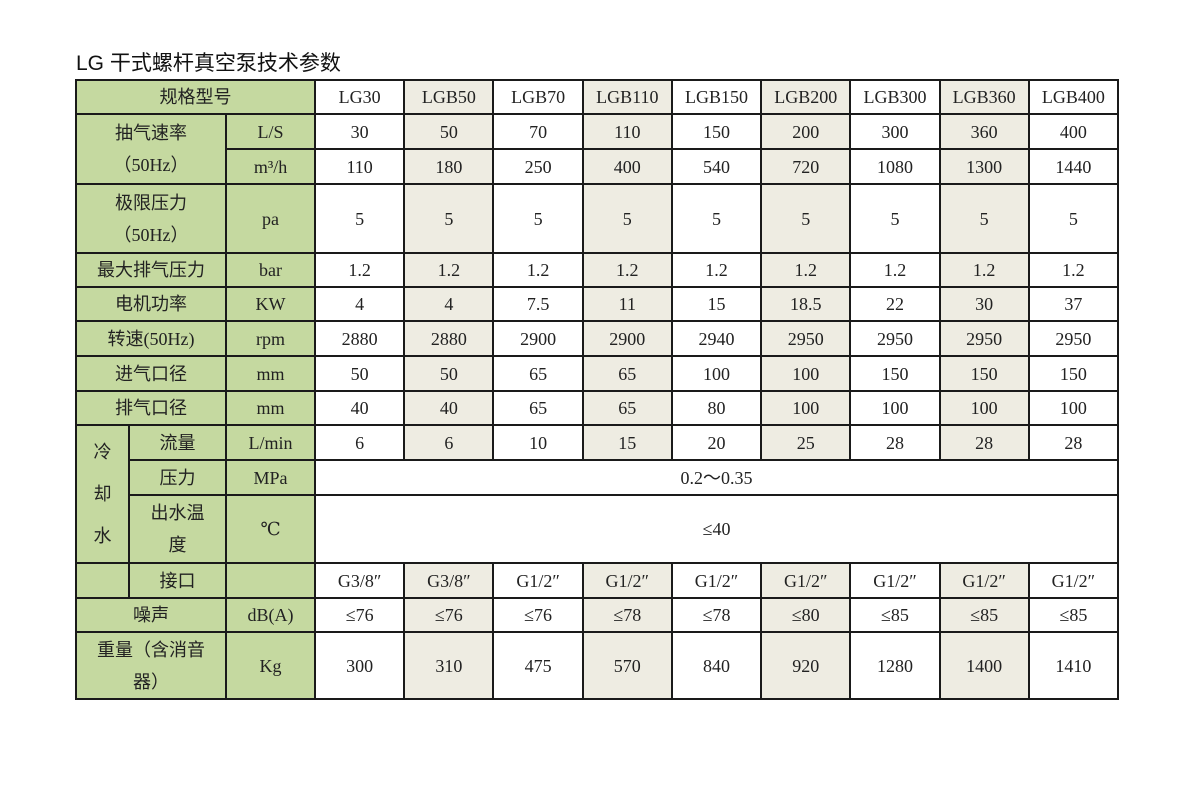 This screenshot has width=1200, height=787. Describe the element at coordinates (716, 442) in the screenshot. I see `value-cell: 20` at that location.